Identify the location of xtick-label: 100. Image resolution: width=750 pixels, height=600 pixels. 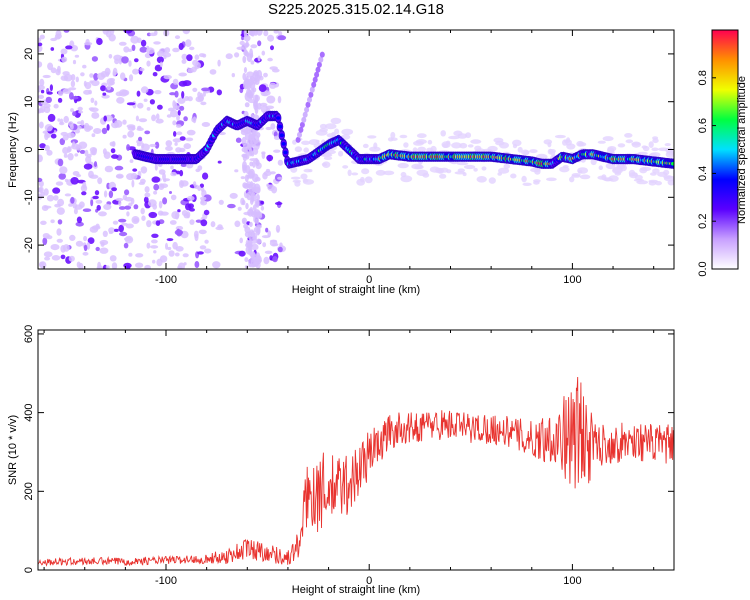
(572, 280).